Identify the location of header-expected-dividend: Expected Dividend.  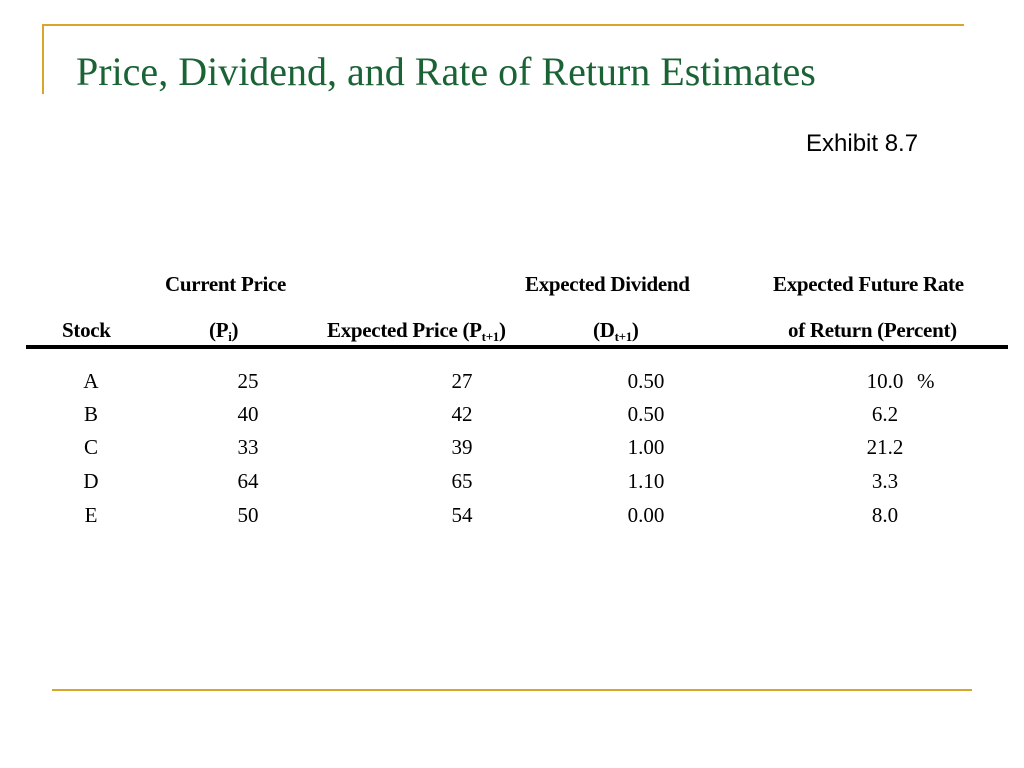
(607, 284).